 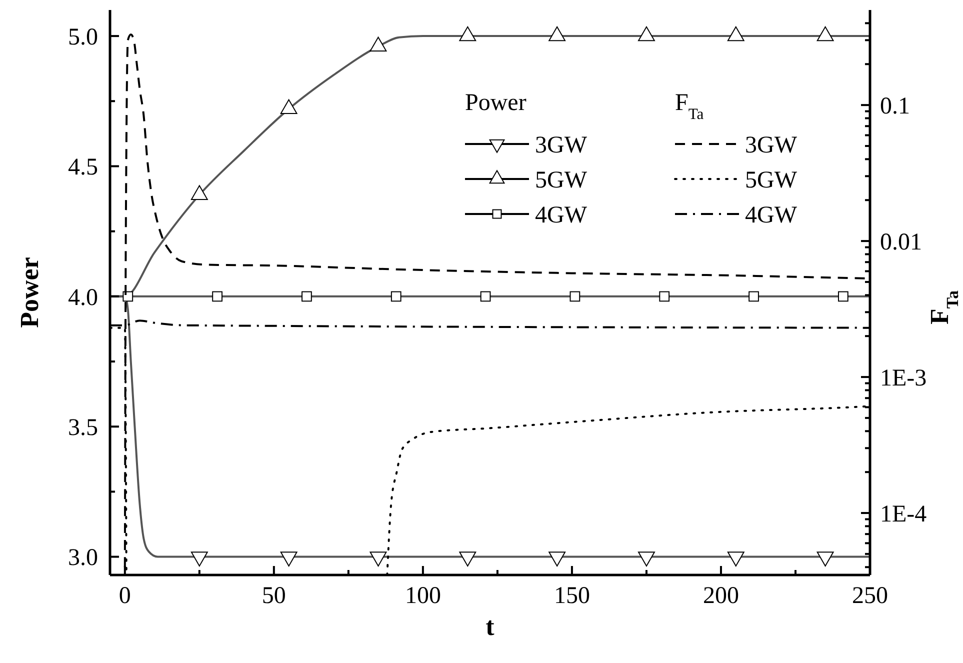 What do you see at coordinates (870, 596) in the screenshot?
I see `x-tick-label: 250` at bounding box center [870, 596].